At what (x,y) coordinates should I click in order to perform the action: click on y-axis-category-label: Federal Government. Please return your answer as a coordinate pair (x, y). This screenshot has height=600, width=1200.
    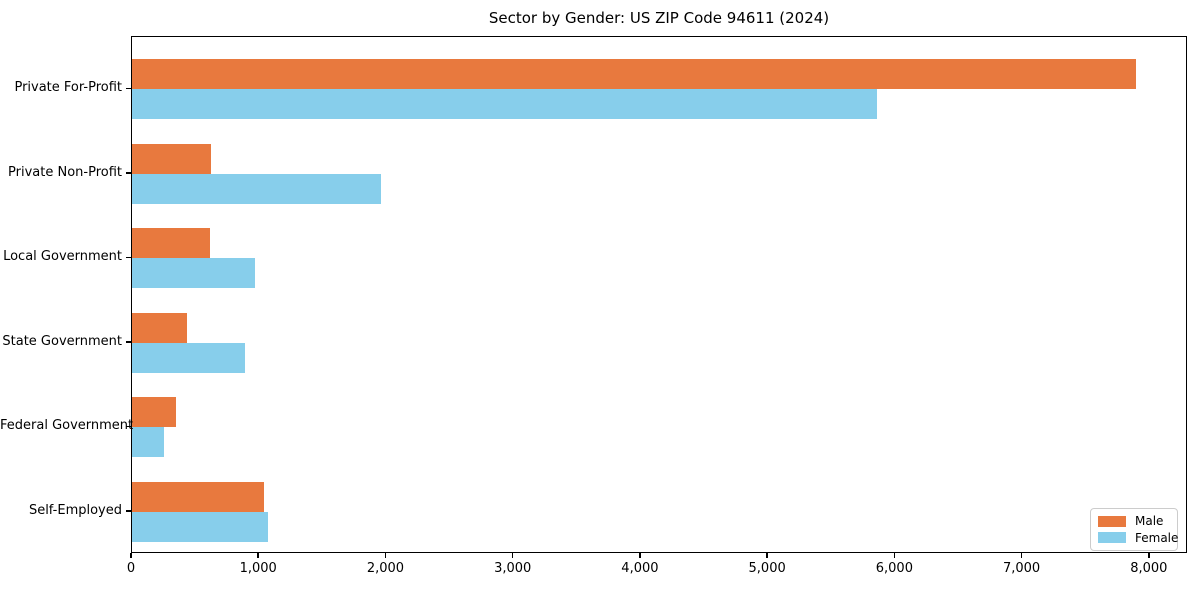
    Looking at the image, I should click on (67, 425).